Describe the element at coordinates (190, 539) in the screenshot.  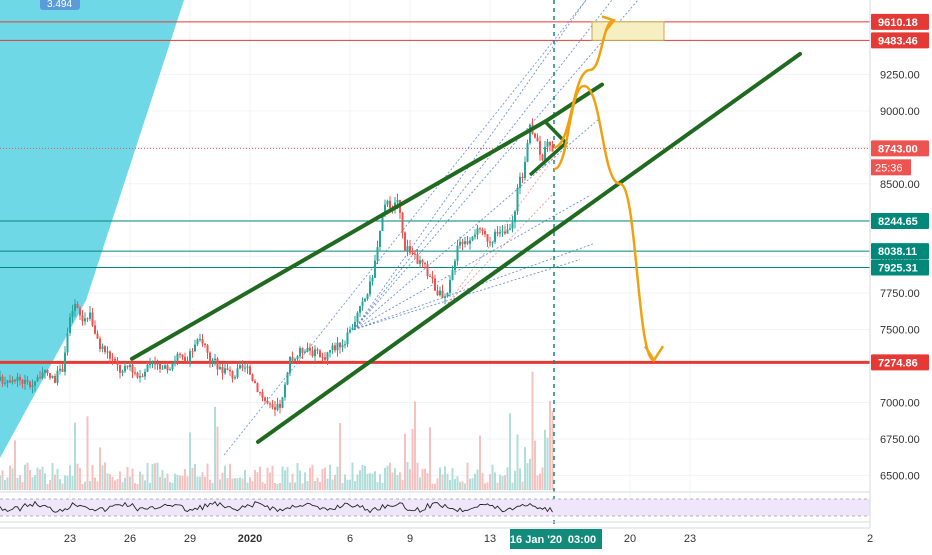
I see `x-tick-label: 29` at that location.